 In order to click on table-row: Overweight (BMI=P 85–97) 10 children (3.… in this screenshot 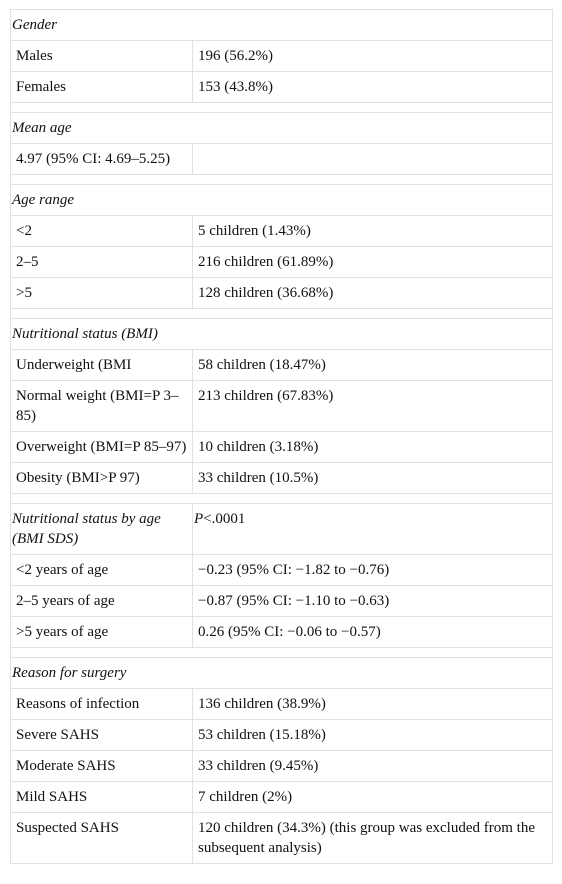, I will do `click(281, 447)`.